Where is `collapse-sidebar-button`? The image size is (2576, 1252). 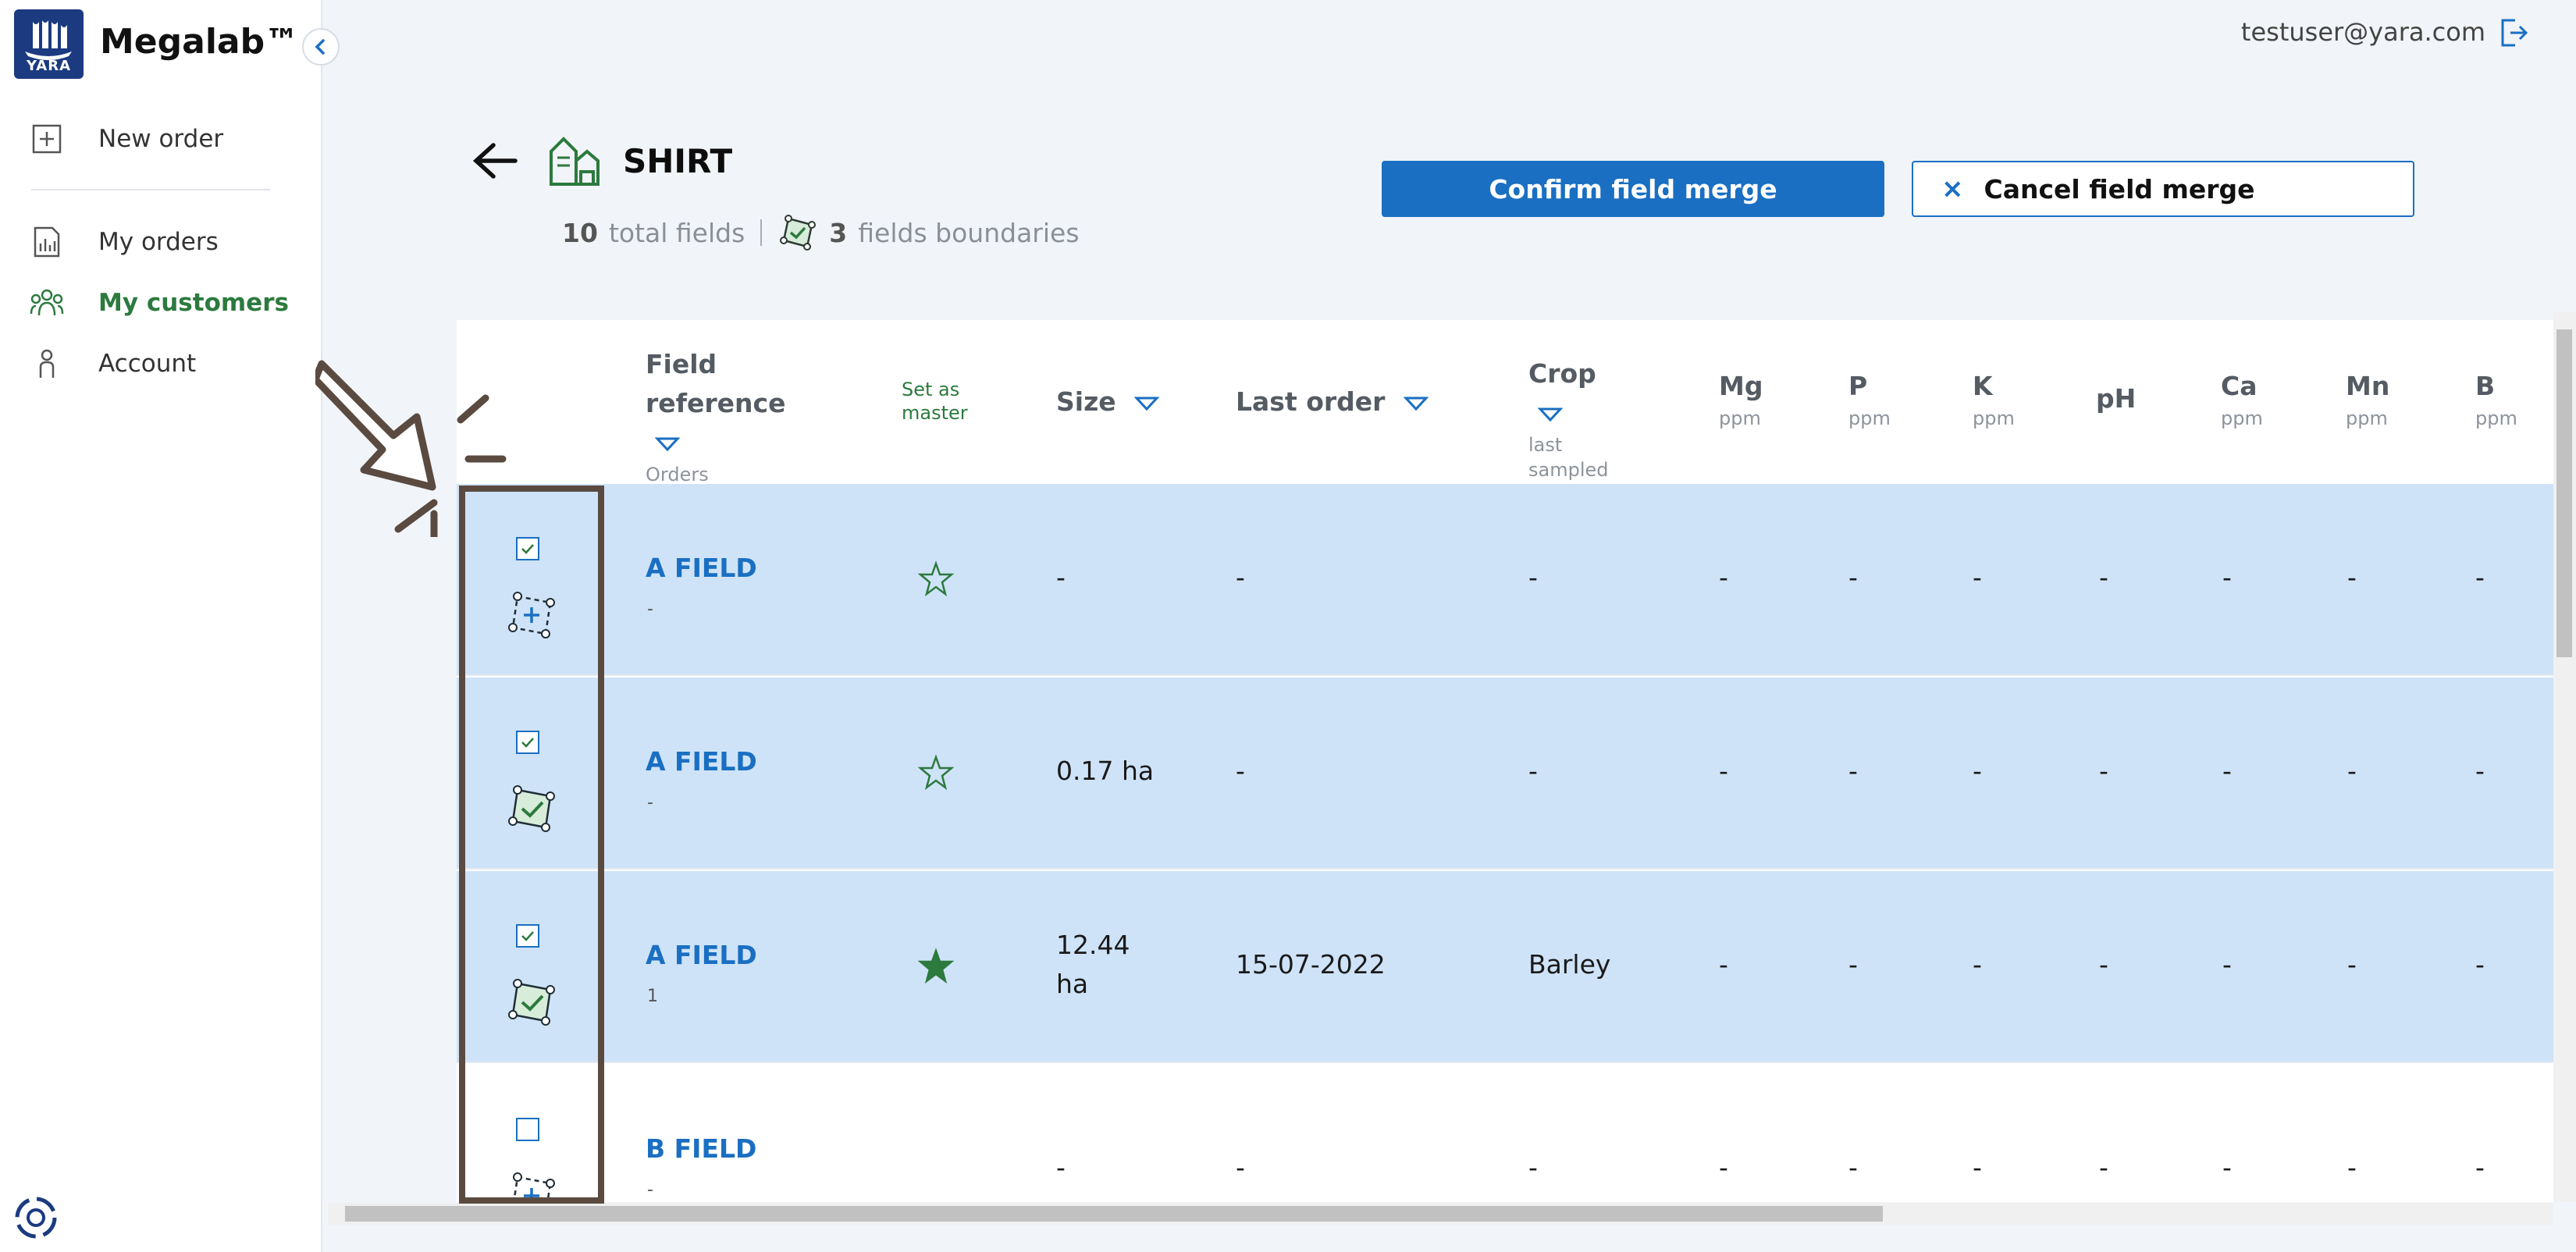
collapse-sidebar-button is located at coordinates (321, 47).